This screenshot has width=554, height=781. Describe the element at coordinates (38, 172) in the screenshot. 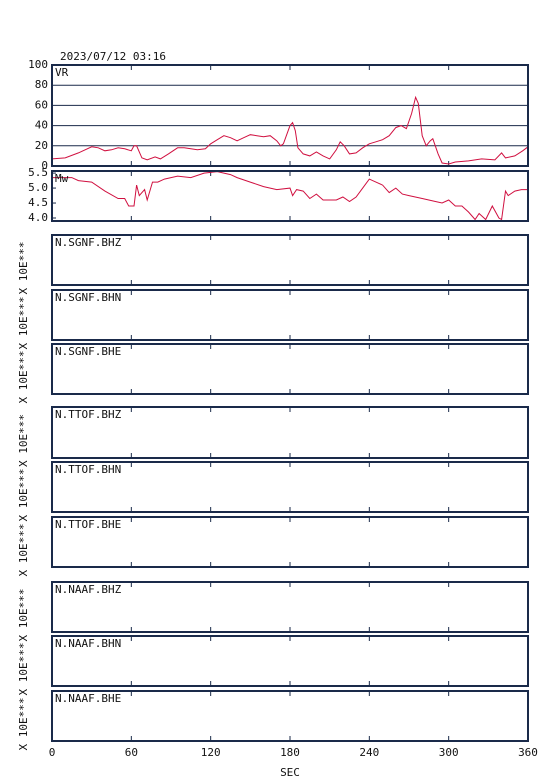

I see `y-tick-label: 5.5` at that location.